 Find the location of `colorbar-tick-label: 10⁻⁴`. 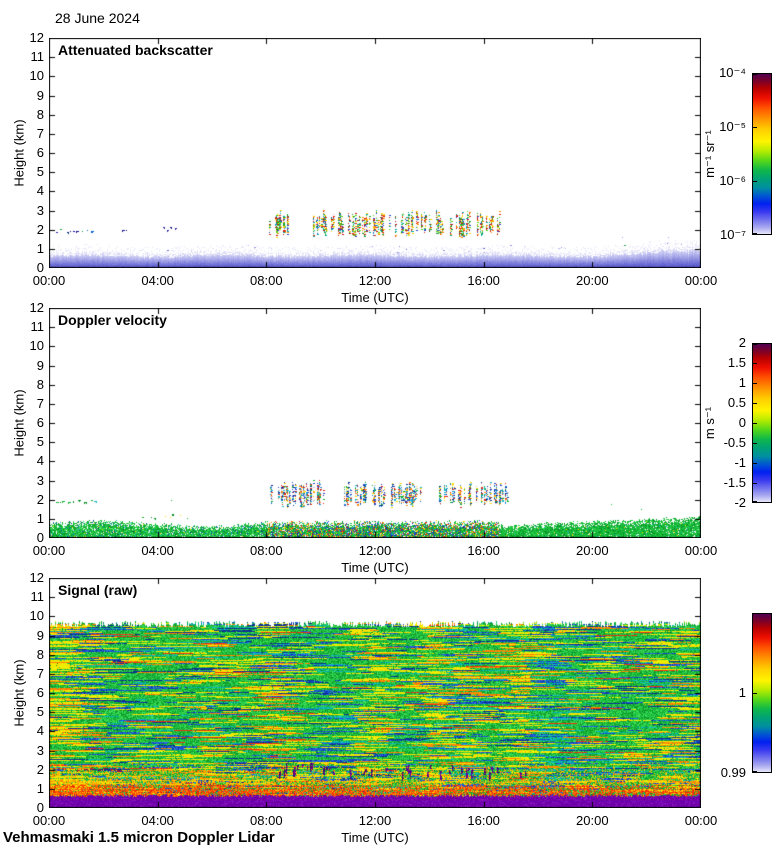

colorbar-tick-label: 10⁻⁴ is located at coordinates (732, 72).